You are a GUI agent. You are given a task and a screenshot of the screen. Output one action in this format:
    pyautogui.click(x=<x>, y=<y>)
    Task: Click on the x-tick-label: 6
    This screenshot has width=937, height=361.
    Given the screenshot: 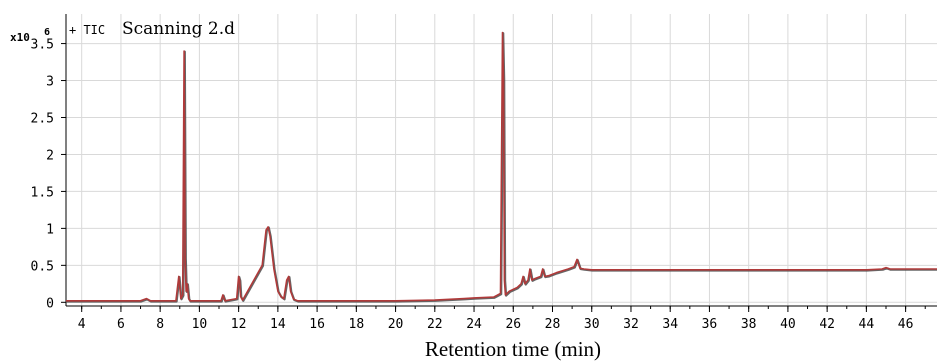 What is the action you would take?
    pyautogui.click(x=121, y=324)
    